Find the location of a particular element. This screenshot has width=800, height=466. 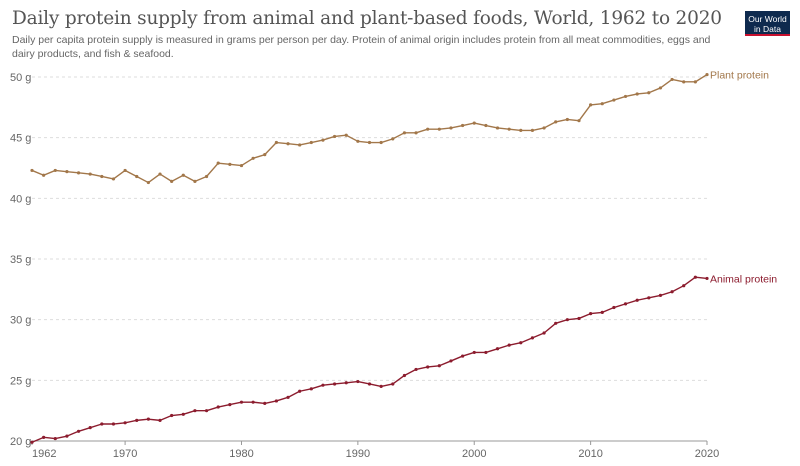

series-label: Animal protein is located at coordinates (743, 279).